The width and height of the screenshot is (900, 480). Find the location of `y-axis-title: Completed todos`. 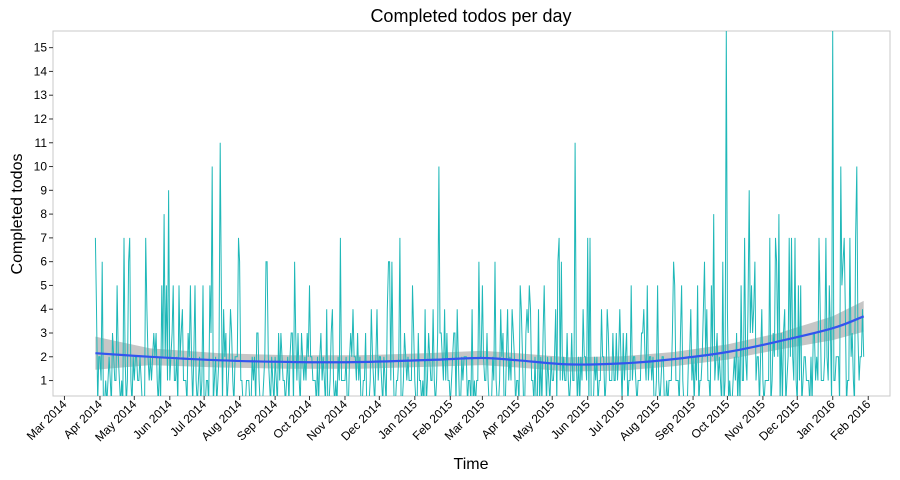

y-axis-title: Completed todos is located at coordinates (17, 214).